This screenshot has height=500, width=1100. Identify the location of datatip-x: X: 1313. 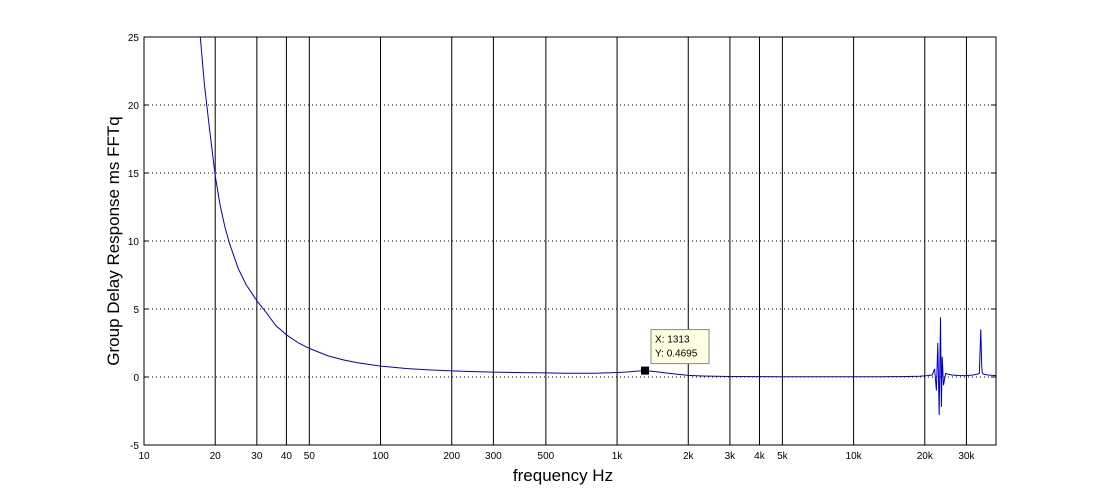
(672, 340).